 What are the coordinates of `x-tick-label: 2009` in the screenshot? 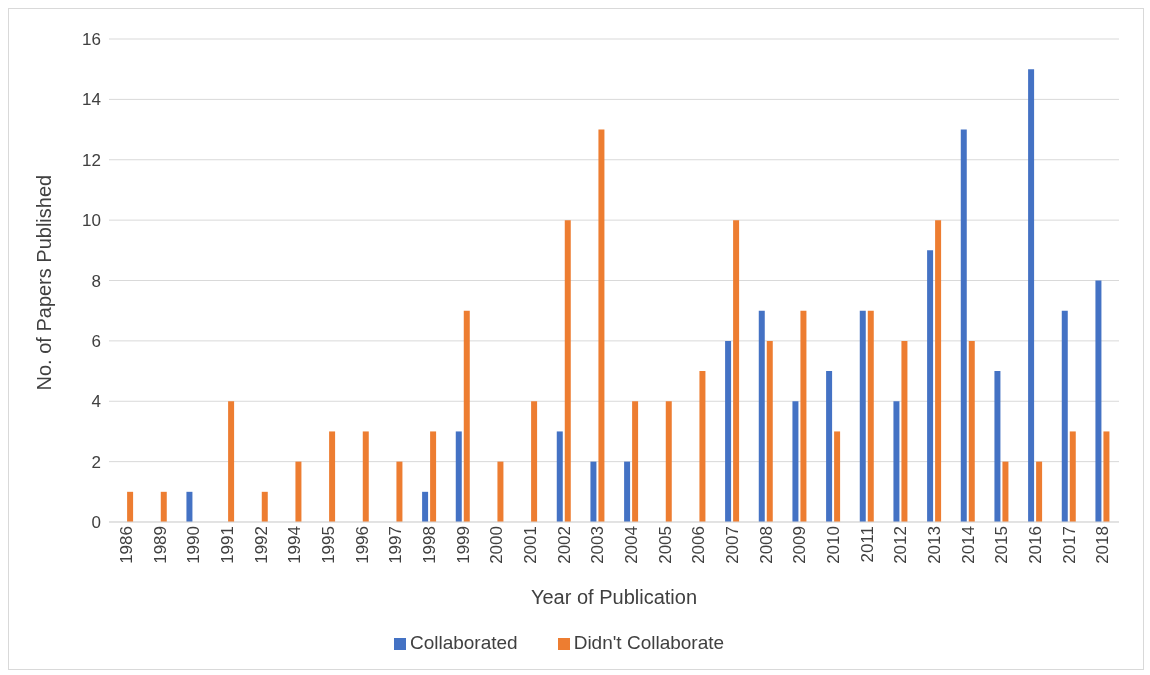 It's located at (800, 545).